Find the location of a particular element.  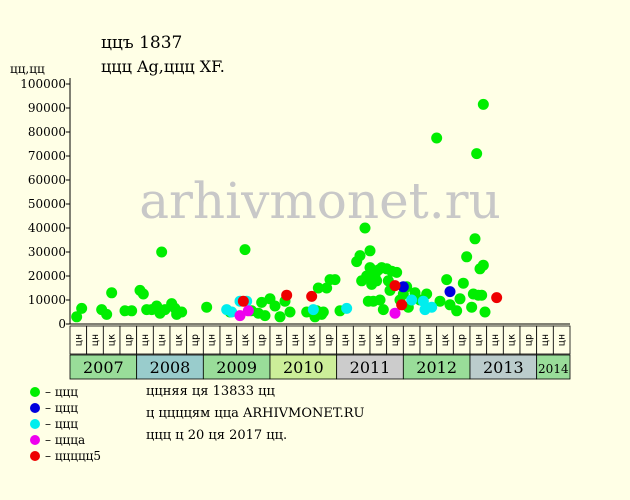

chart-title: ццъ 1837 is located at coordinates (142, 43).